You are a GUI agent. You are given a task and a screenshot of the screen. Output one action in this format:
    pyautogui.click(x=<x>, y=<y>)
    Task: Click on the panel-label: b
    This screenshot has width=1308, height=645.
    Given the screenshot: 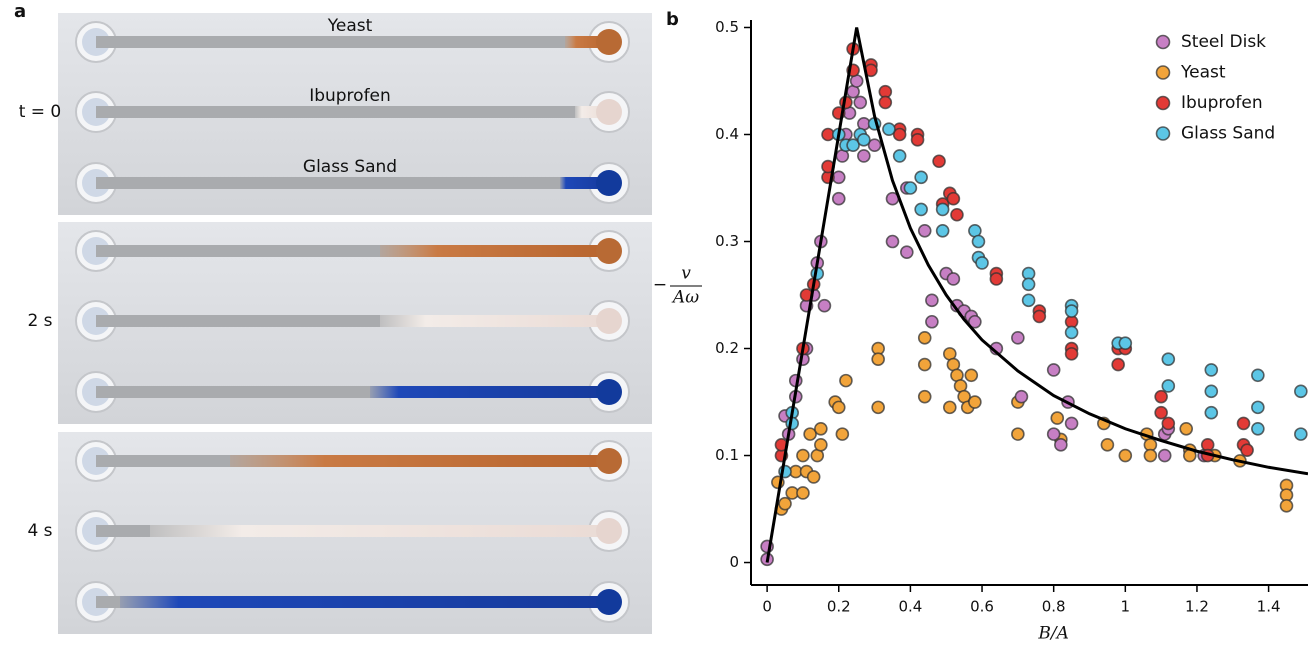 What is the action you would take?
    pyautogui.click(x=672, y=19)
    